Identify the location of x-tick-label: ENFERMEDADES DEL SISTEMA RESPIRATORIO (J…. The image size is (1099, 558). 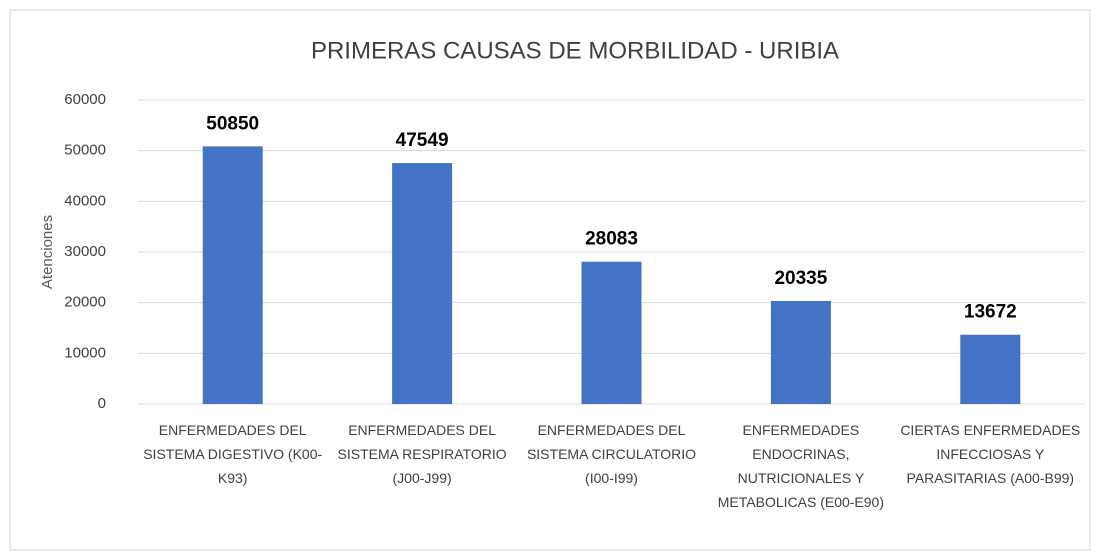
(422, 454).